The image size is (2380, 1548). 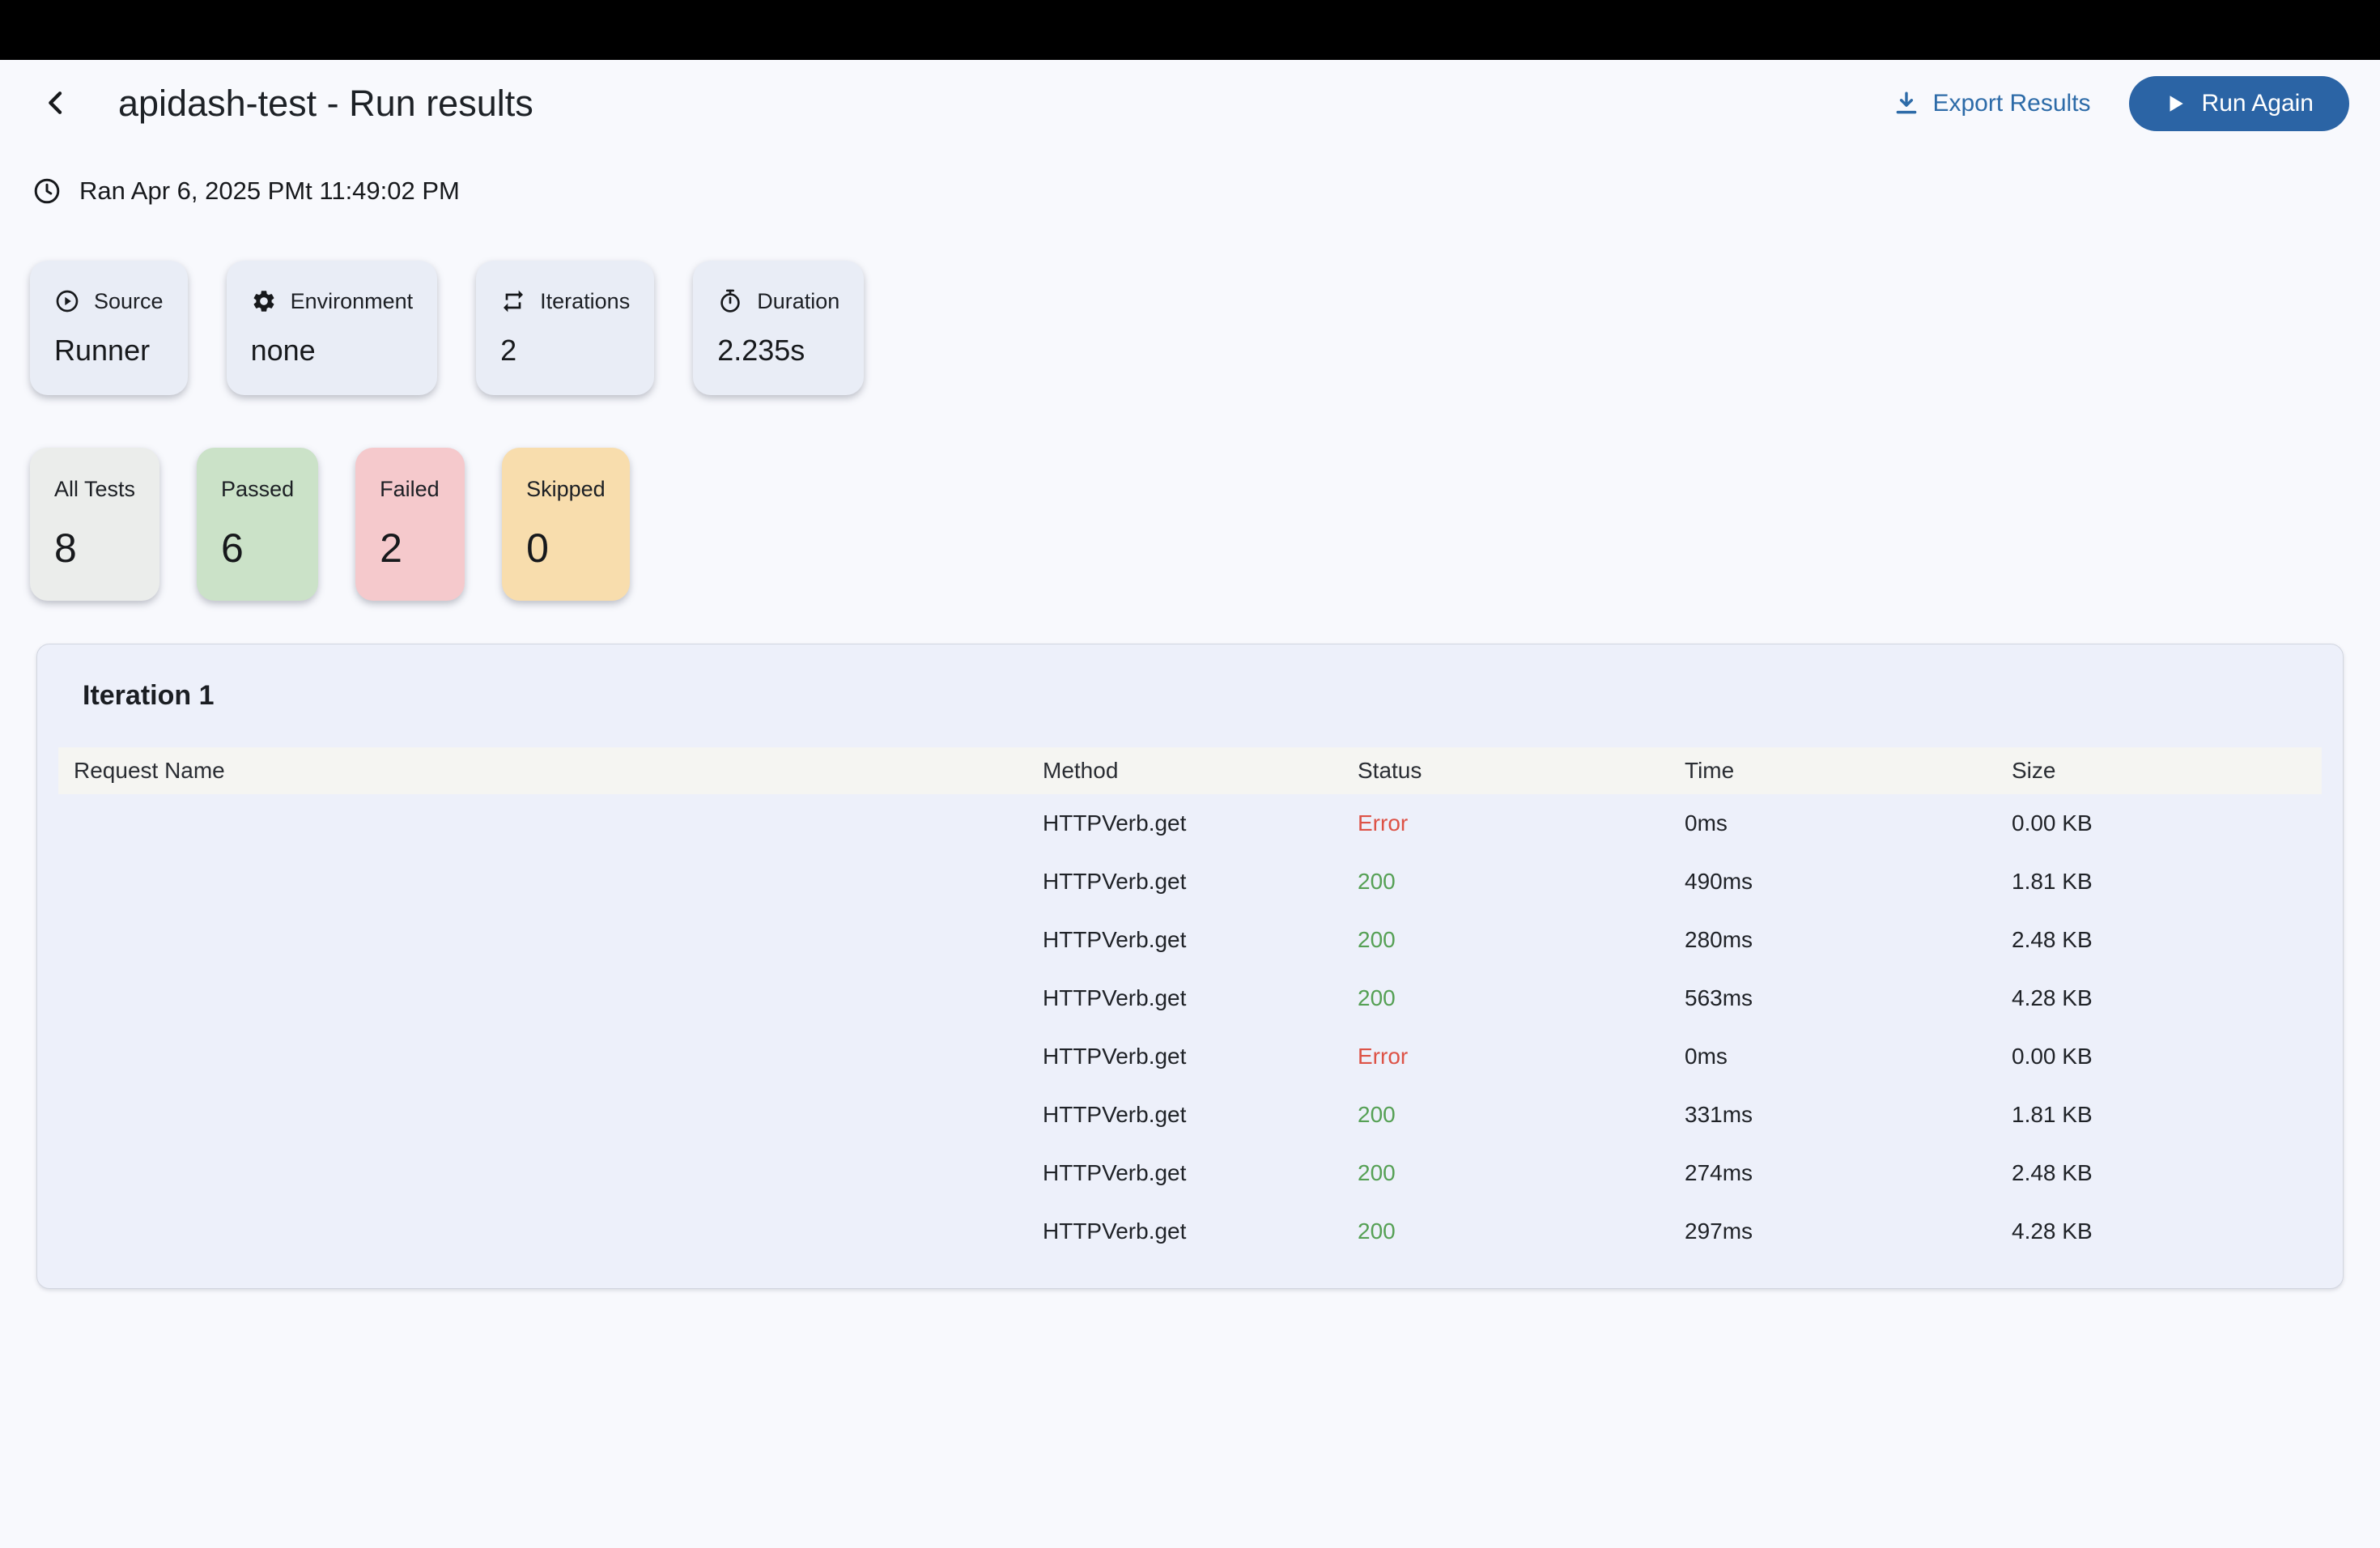 What do you see at coordinates (1081, 771) in the screenshot?
I see `column-header-method: Method` at bounding box center [1081, 771].